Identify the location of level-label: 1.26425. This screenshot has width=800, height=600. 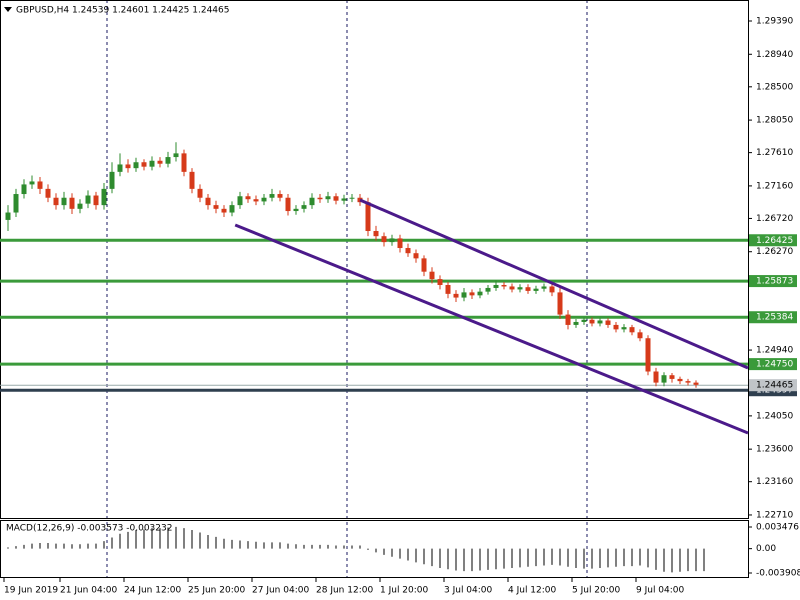
(774, 241).